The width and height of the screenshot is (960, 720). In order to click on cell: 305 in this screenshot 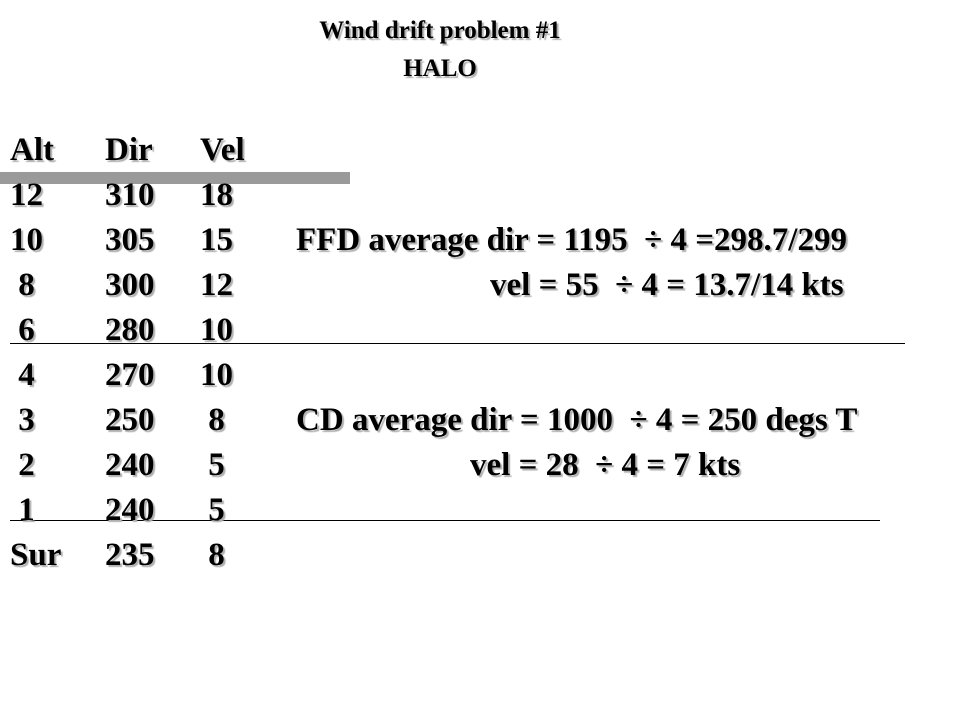, I will do `click(130, 240)`.